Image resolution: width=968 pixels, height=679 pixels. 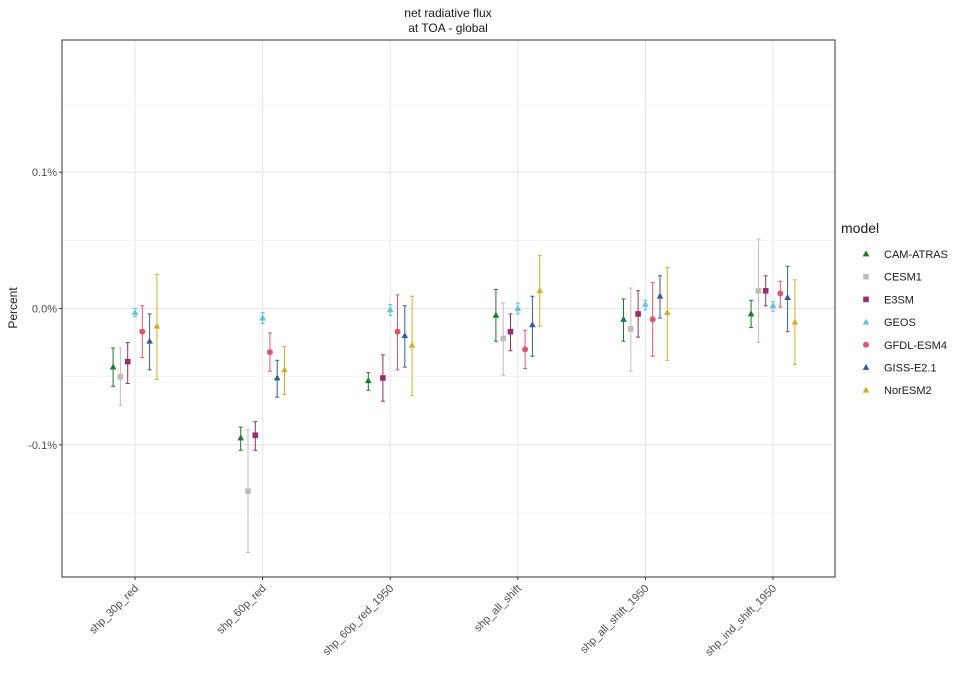 What do you see at coordinates (915, 346) in the screenshot?
I see `legend-label: GFDL-ESM4` at bounding box center [915, 346].